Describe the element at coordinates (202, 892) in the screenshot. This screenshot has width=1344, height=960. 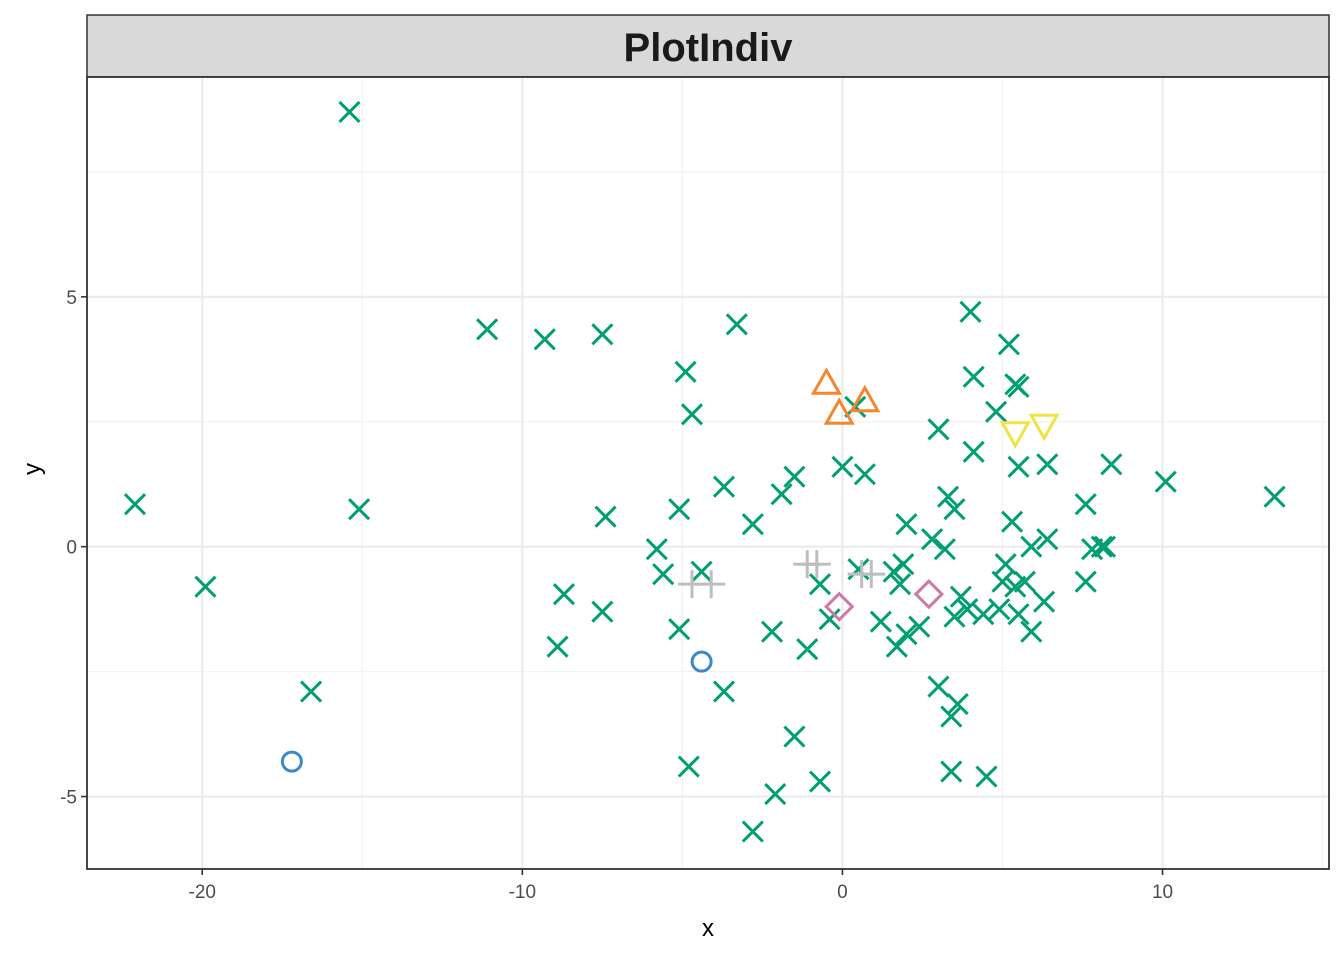
I see `x-tick-label: -20` at that location.